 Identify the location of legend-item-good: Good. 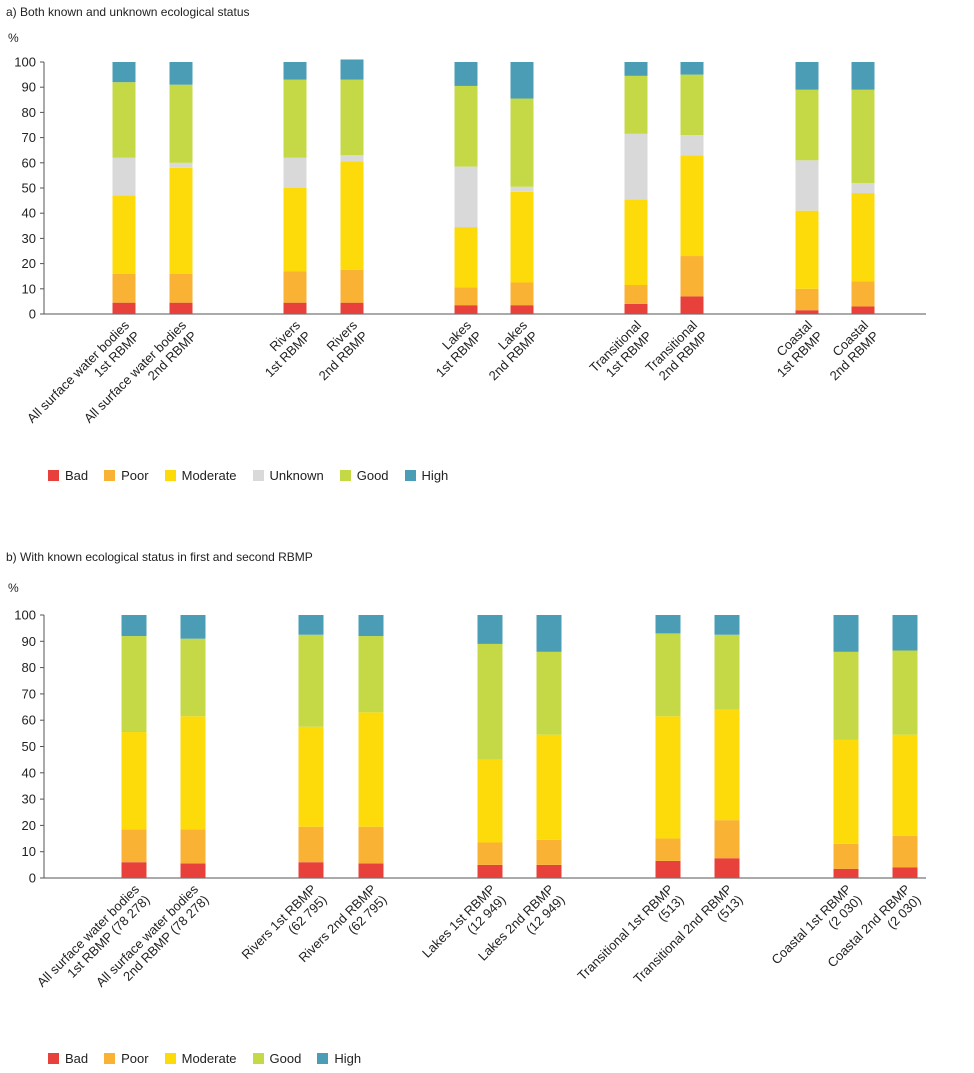
(277, 1058).